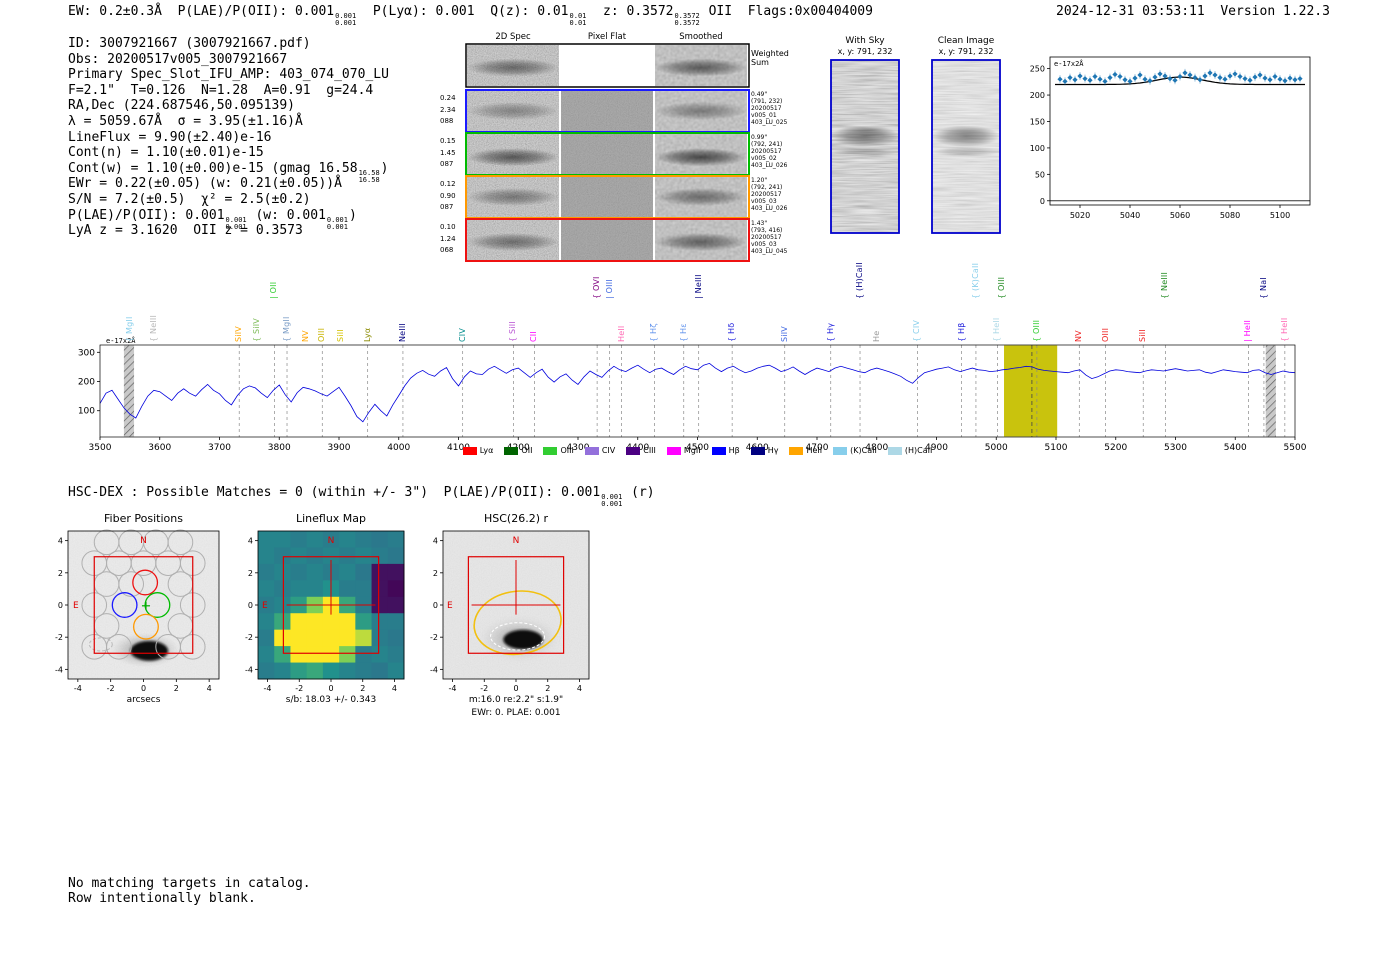 Image resolution: width=1400 pixels, height=953 pixels. Describe the element at coordinates (1295, 448) in the screenshot. I see `svg-text: 5500` at that location.